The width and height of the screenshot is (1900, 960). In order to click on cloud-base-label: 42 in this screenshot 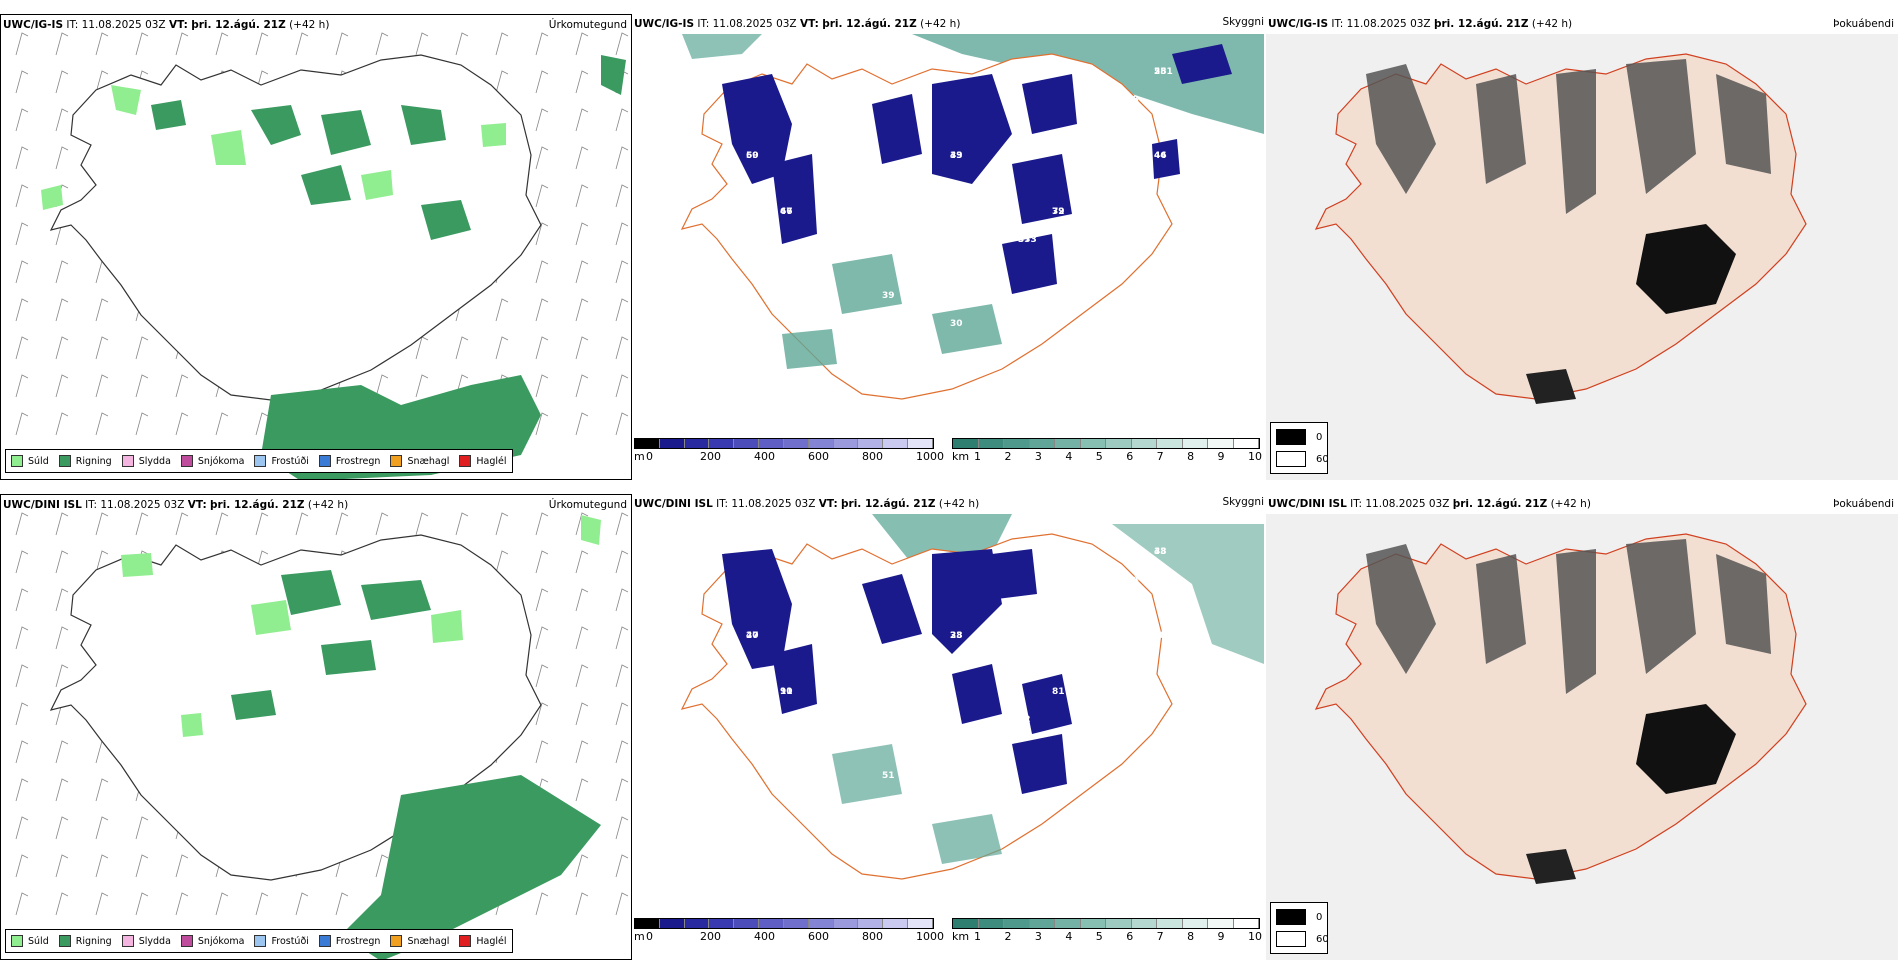, I will do `click(718, 552)`.